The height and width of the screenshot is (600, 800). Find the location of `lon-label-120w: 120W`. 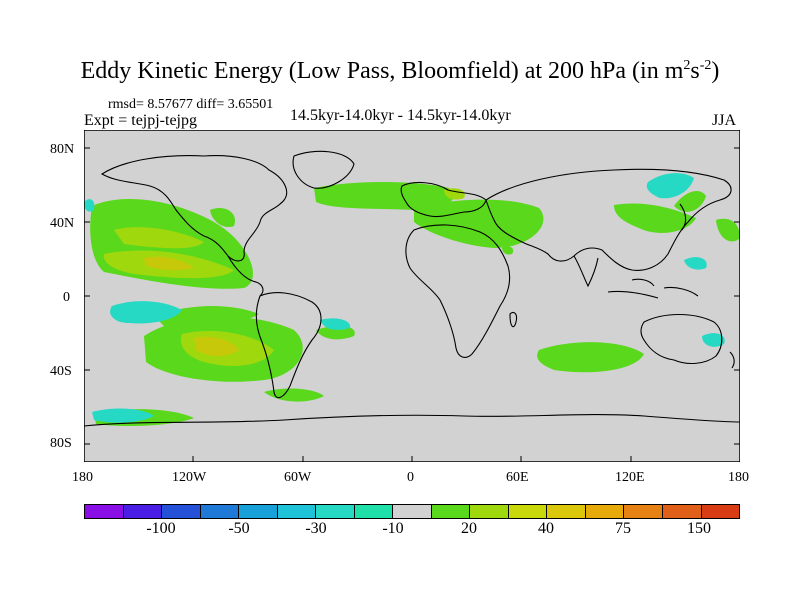

lon-label-120w: 120W is located at coordinates (189, 477).